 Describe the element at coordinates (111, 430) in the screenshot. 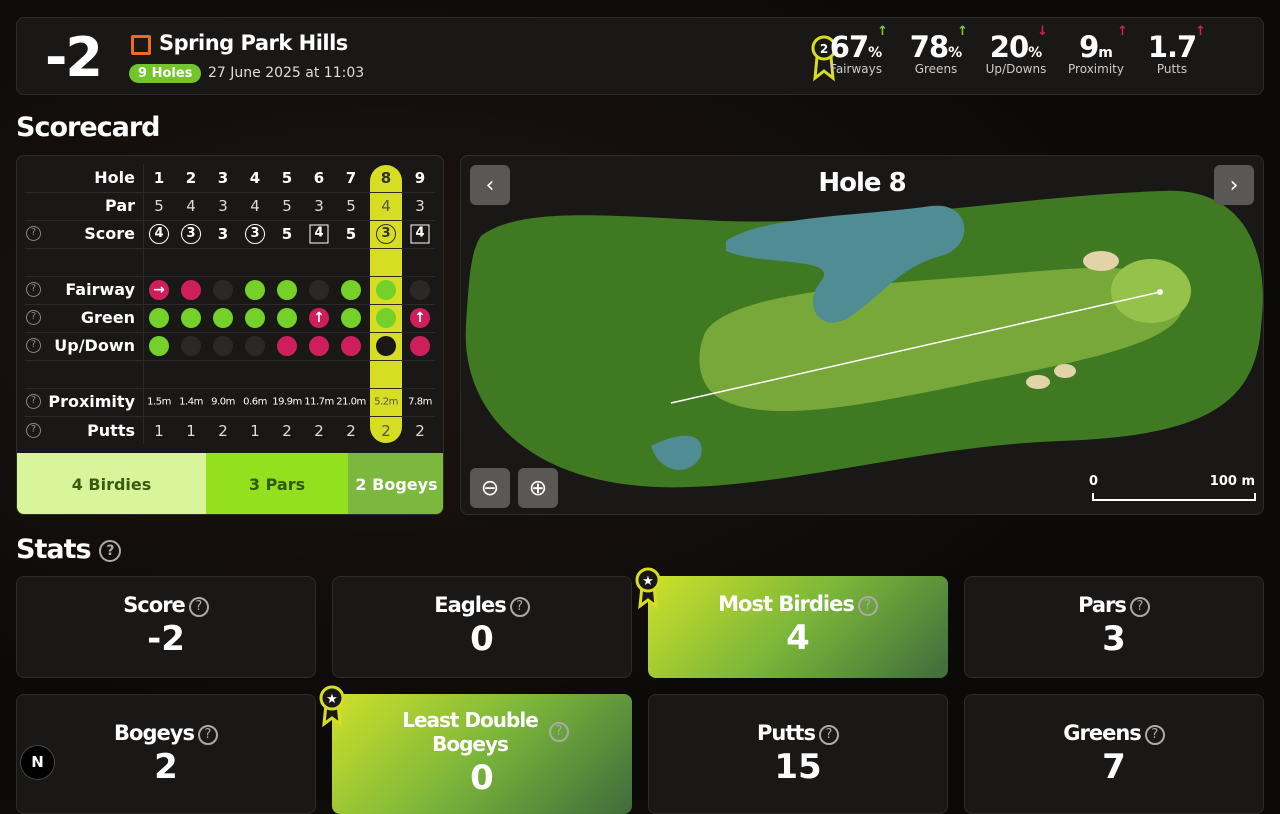

I see `row-label-putts: Putts` at that location.